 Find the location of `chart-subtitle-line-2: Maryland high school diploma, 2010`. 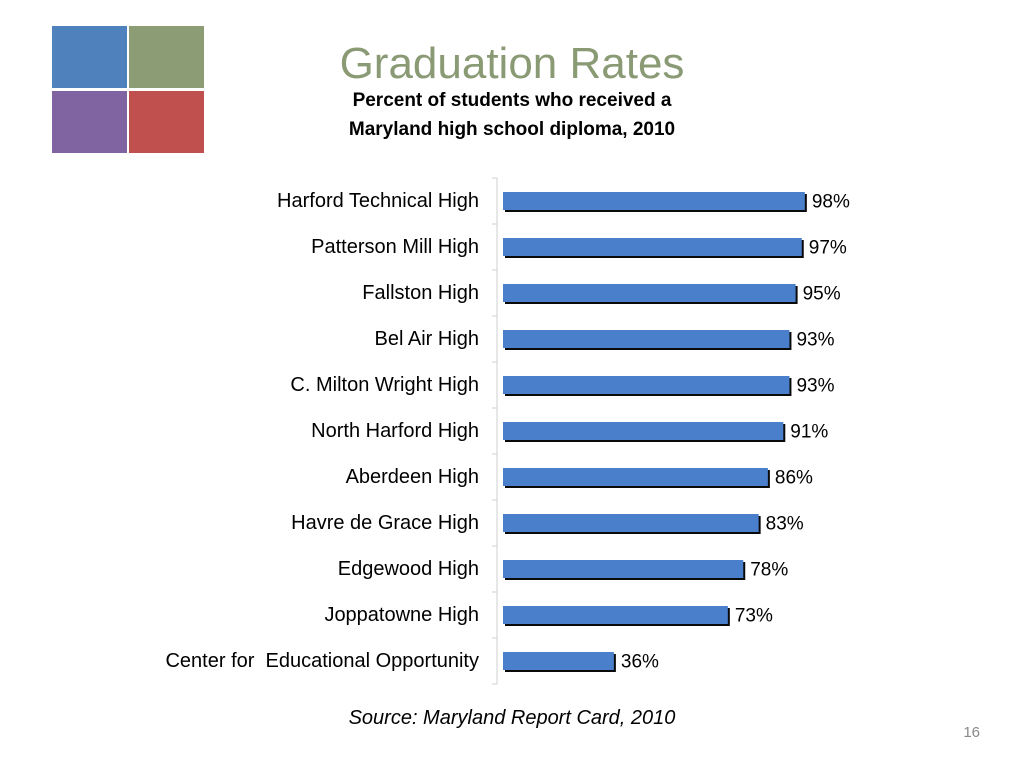

chart-subtitle-line-2: Maryland high school diploma, 2010 is located at coordinates (512, 129).